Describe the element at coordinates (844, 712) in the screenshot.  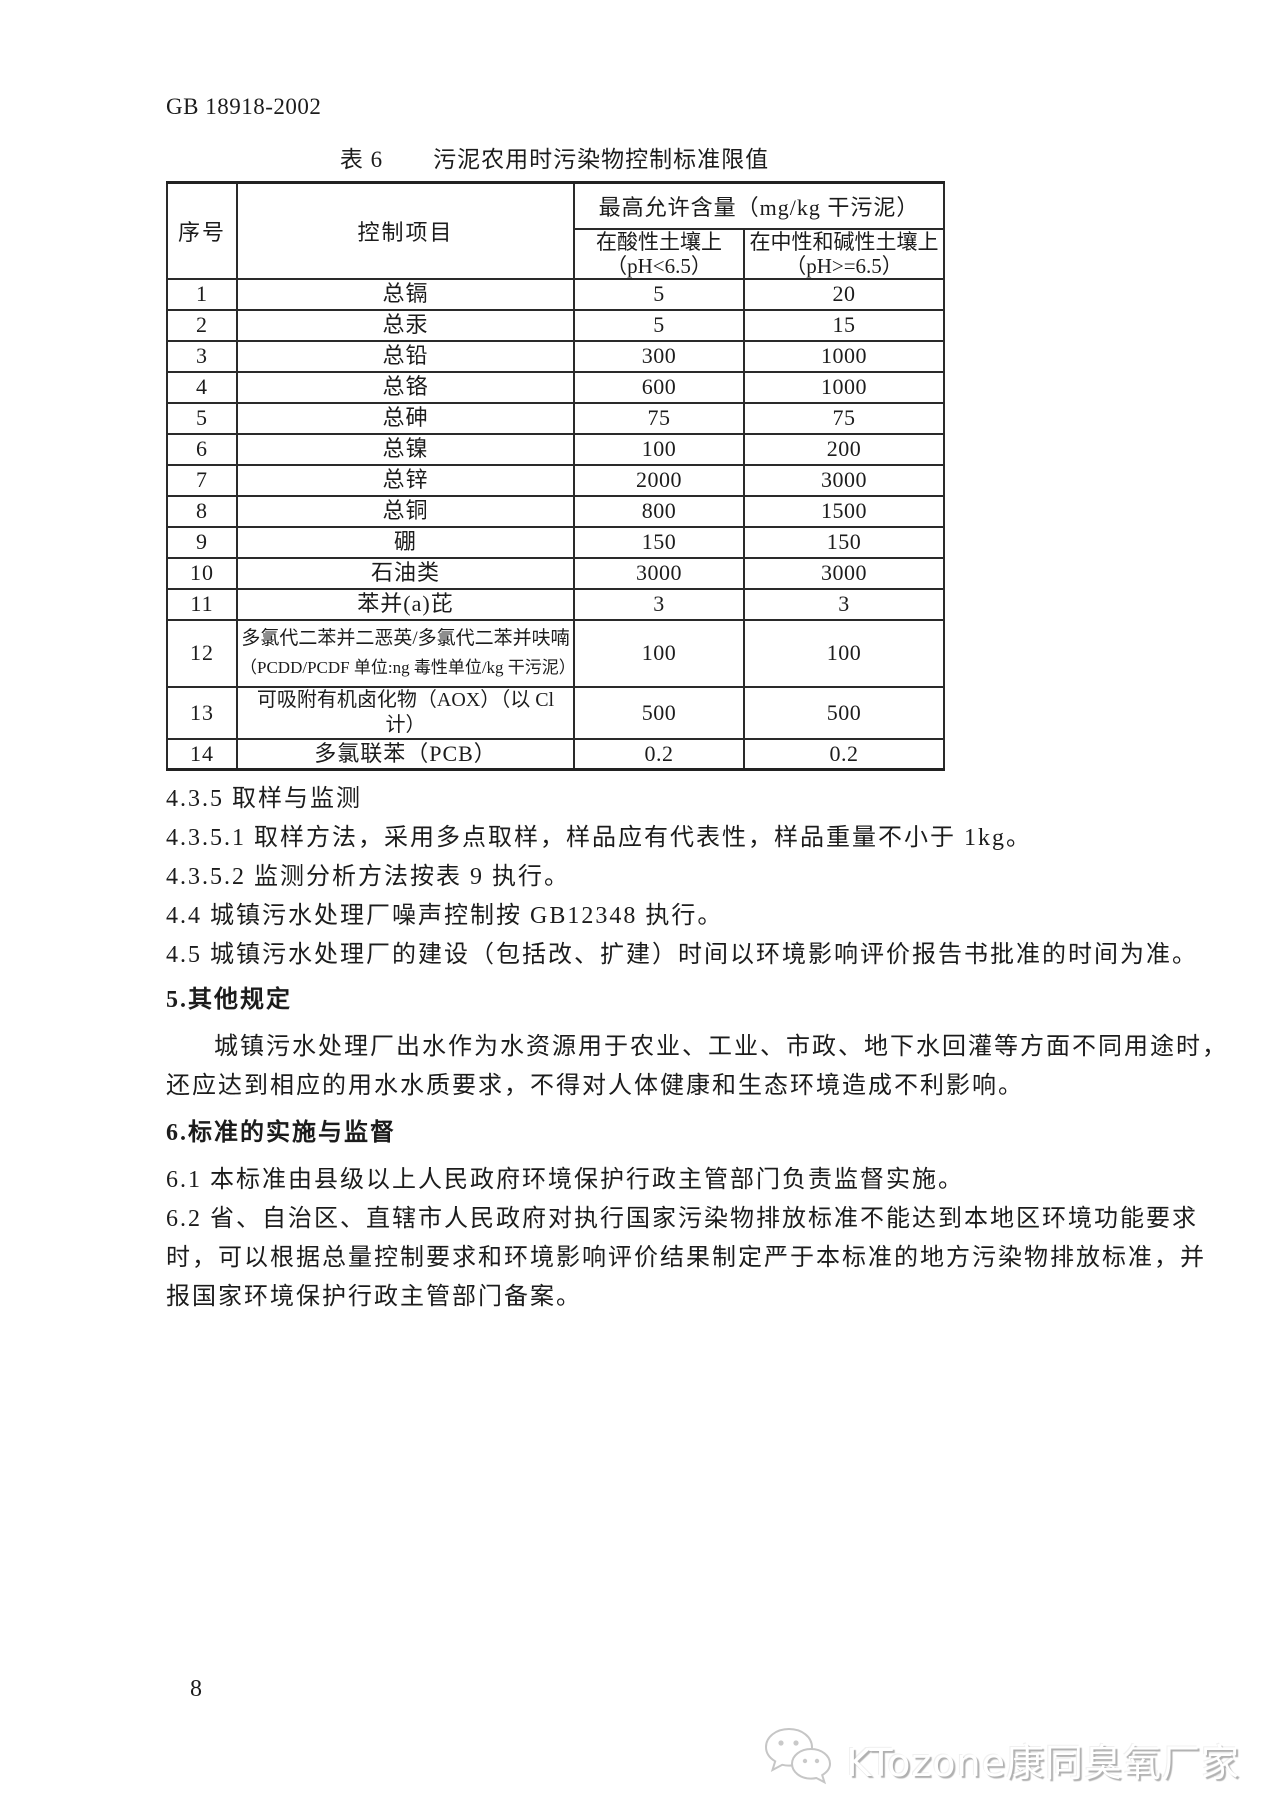
I see `cell-neutral-limit: 500` at that location.